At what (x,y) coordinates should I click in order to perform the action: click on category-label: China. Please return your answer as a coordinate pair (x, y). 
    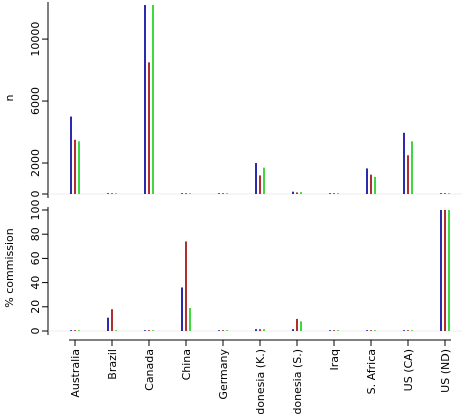
    Looking at the image, I should click on (186, 364).